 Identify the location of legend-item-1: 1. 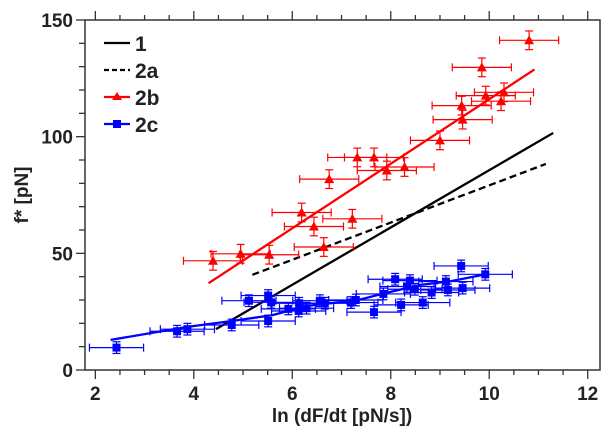
(125, 44).